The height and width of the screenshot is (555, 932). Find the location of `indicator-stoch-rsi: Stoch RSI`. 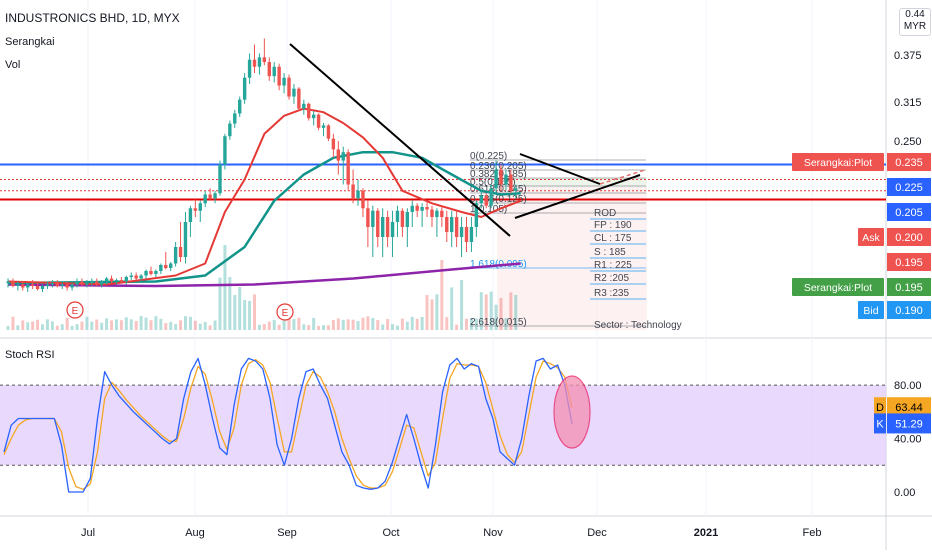

indicator-stoch-rsi: Stoch RSI is located at coordinates (30, 355).